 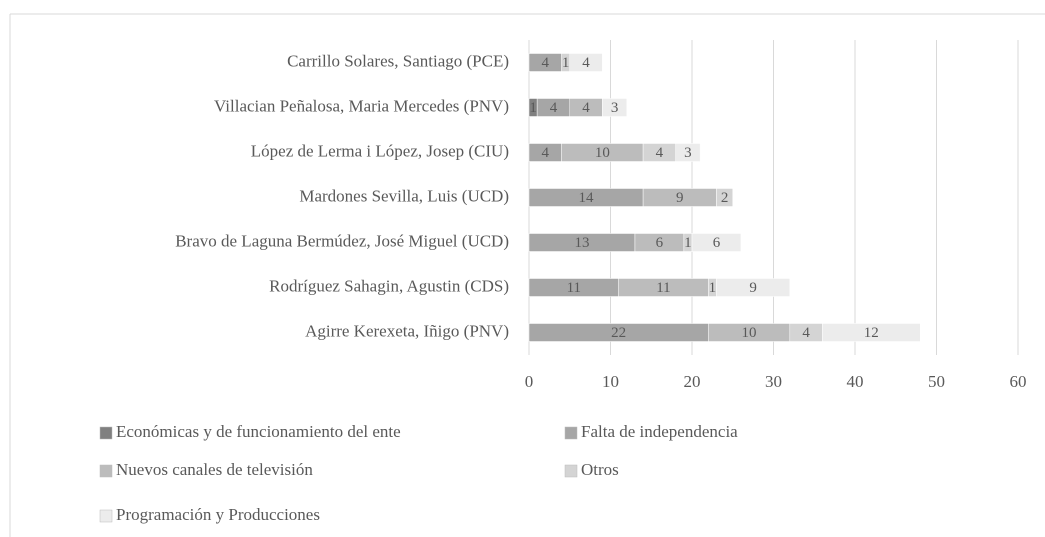 I want to click on legend-label: Nuevos canales de televisión, so click(x=214, y=469).